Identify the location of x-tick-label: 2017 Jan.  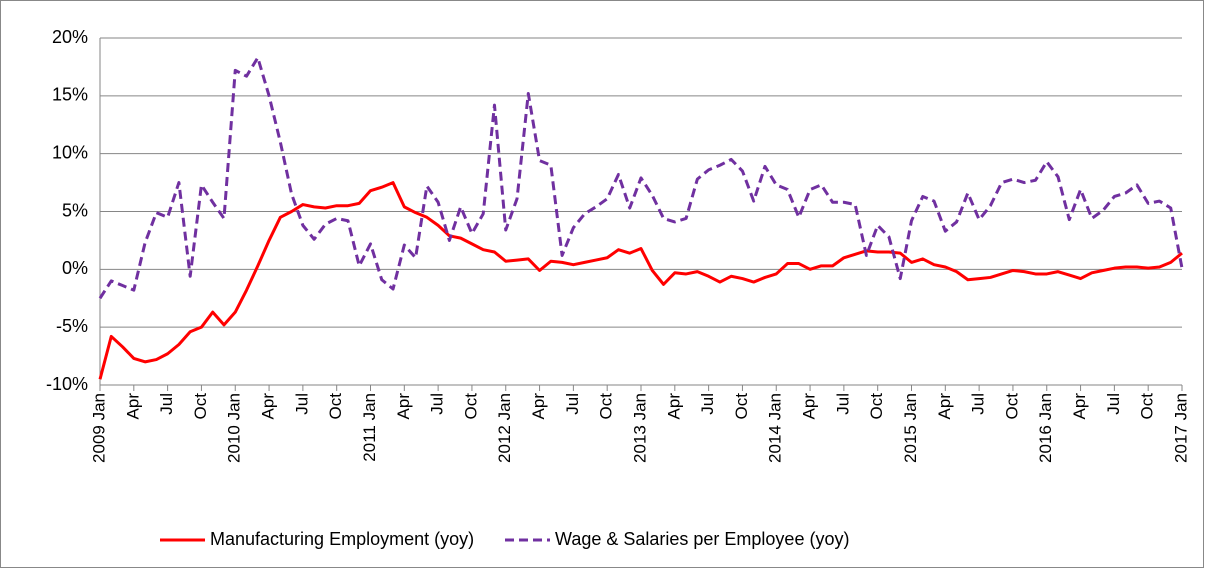
(1180, 428).